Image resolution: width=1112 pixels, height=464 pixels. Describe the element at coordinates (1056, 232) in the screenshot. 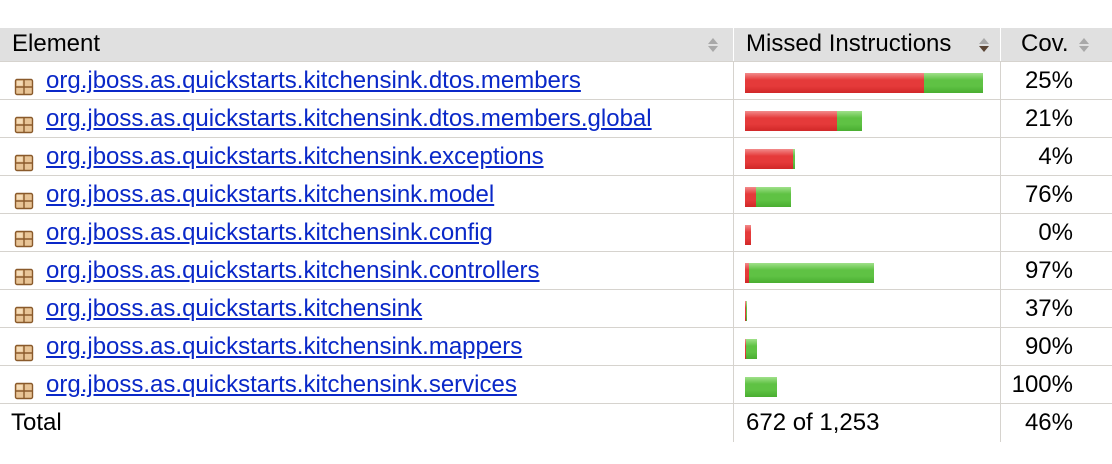

I see `coverage-percent: 0%` at that location.